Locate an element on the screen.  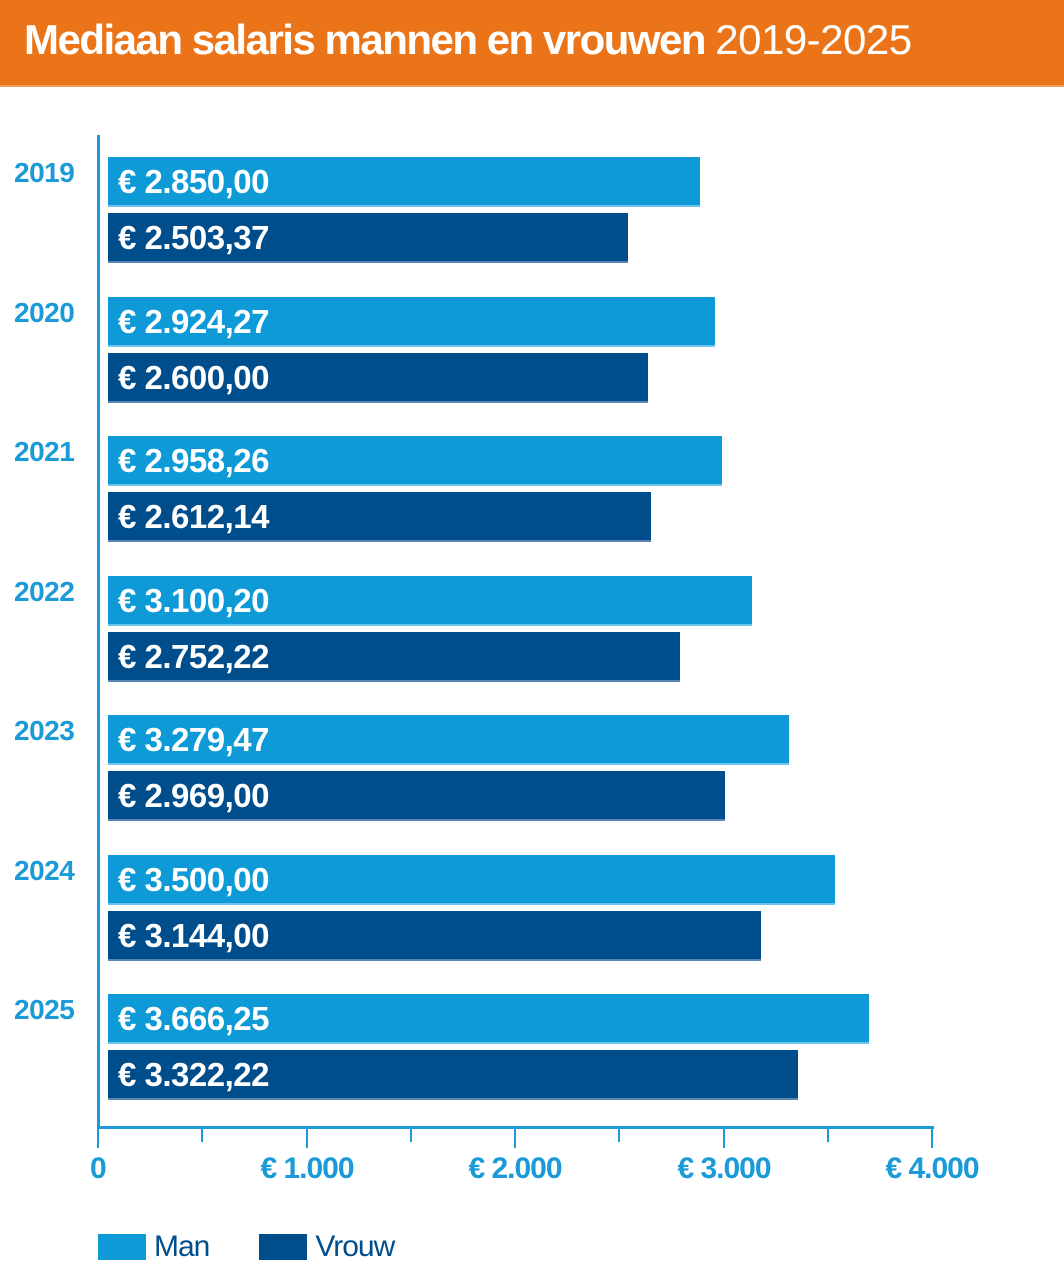
legend-swatch-man is located at coordinates (122, 1247).